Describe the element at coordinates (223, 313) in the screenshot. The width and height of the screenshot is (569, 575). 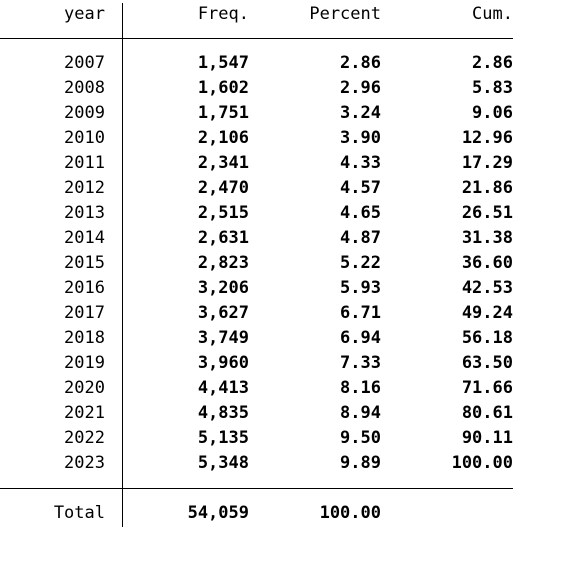
I see `cell-freq: 3,627` at that location.